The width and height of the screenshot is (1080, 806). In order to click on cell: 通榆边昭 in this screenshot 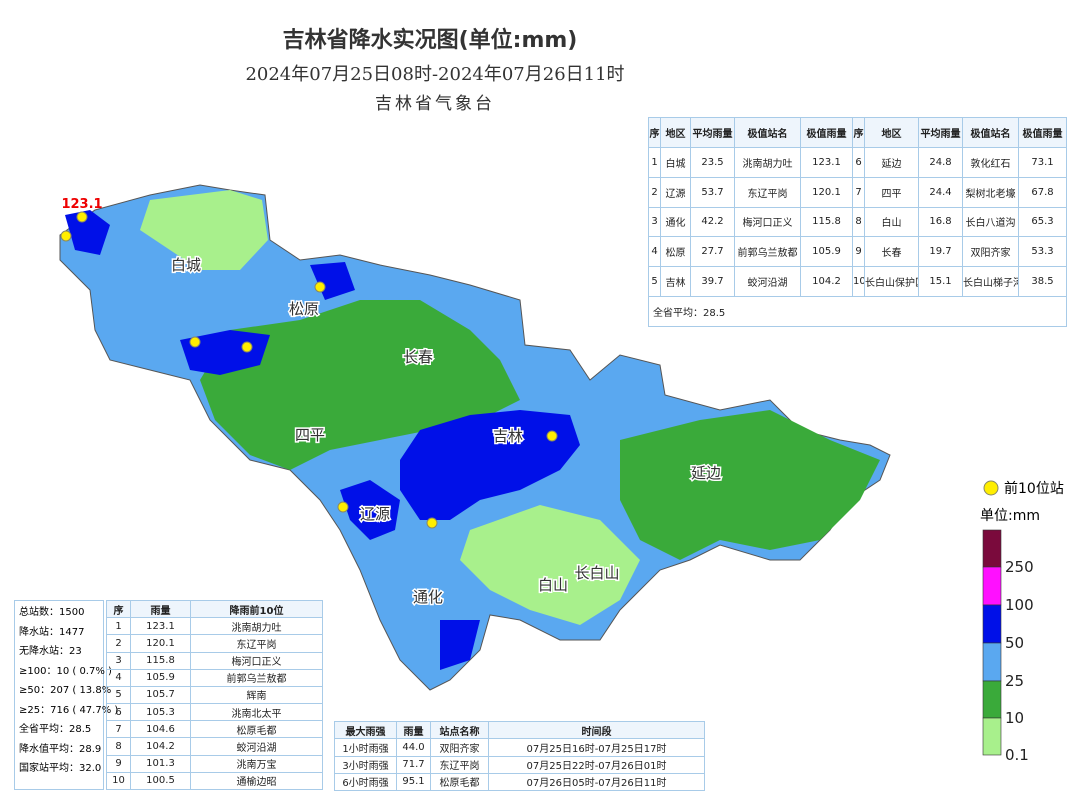, I will do `click(256, 781)`.